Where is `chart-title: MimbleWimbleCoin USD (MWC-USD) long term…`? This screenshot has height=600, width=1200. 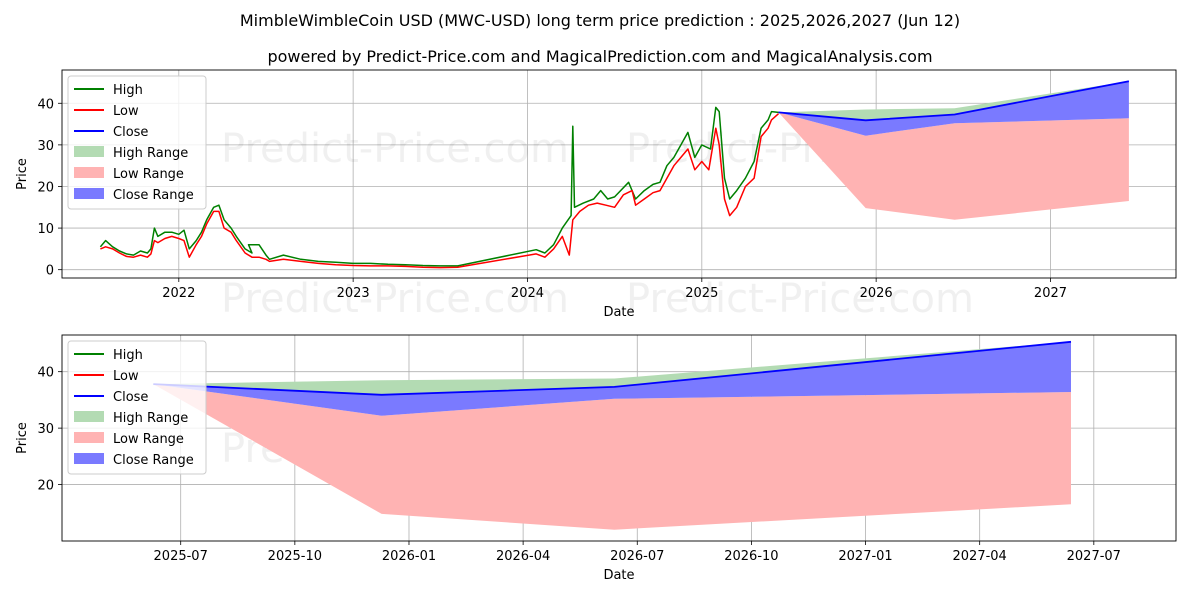
chart-title: MimbleWimbleCoin USD (MWC-USD) long term… is located at coordinates (600, 20).